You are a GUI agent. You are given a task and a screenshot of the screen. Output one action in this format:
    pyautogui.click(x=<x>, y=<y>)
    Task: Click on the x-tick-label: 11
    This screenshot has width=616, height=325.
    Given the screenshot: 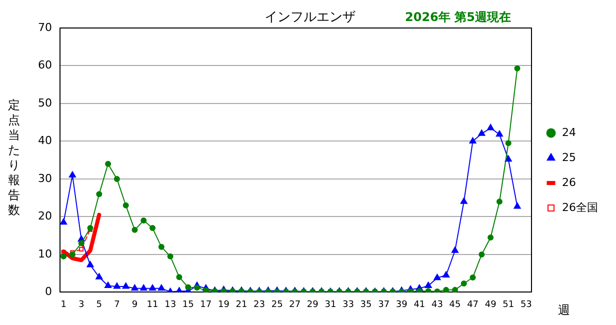 What is the action you would take?
    pyautogui.click(x=152, y=305)
    